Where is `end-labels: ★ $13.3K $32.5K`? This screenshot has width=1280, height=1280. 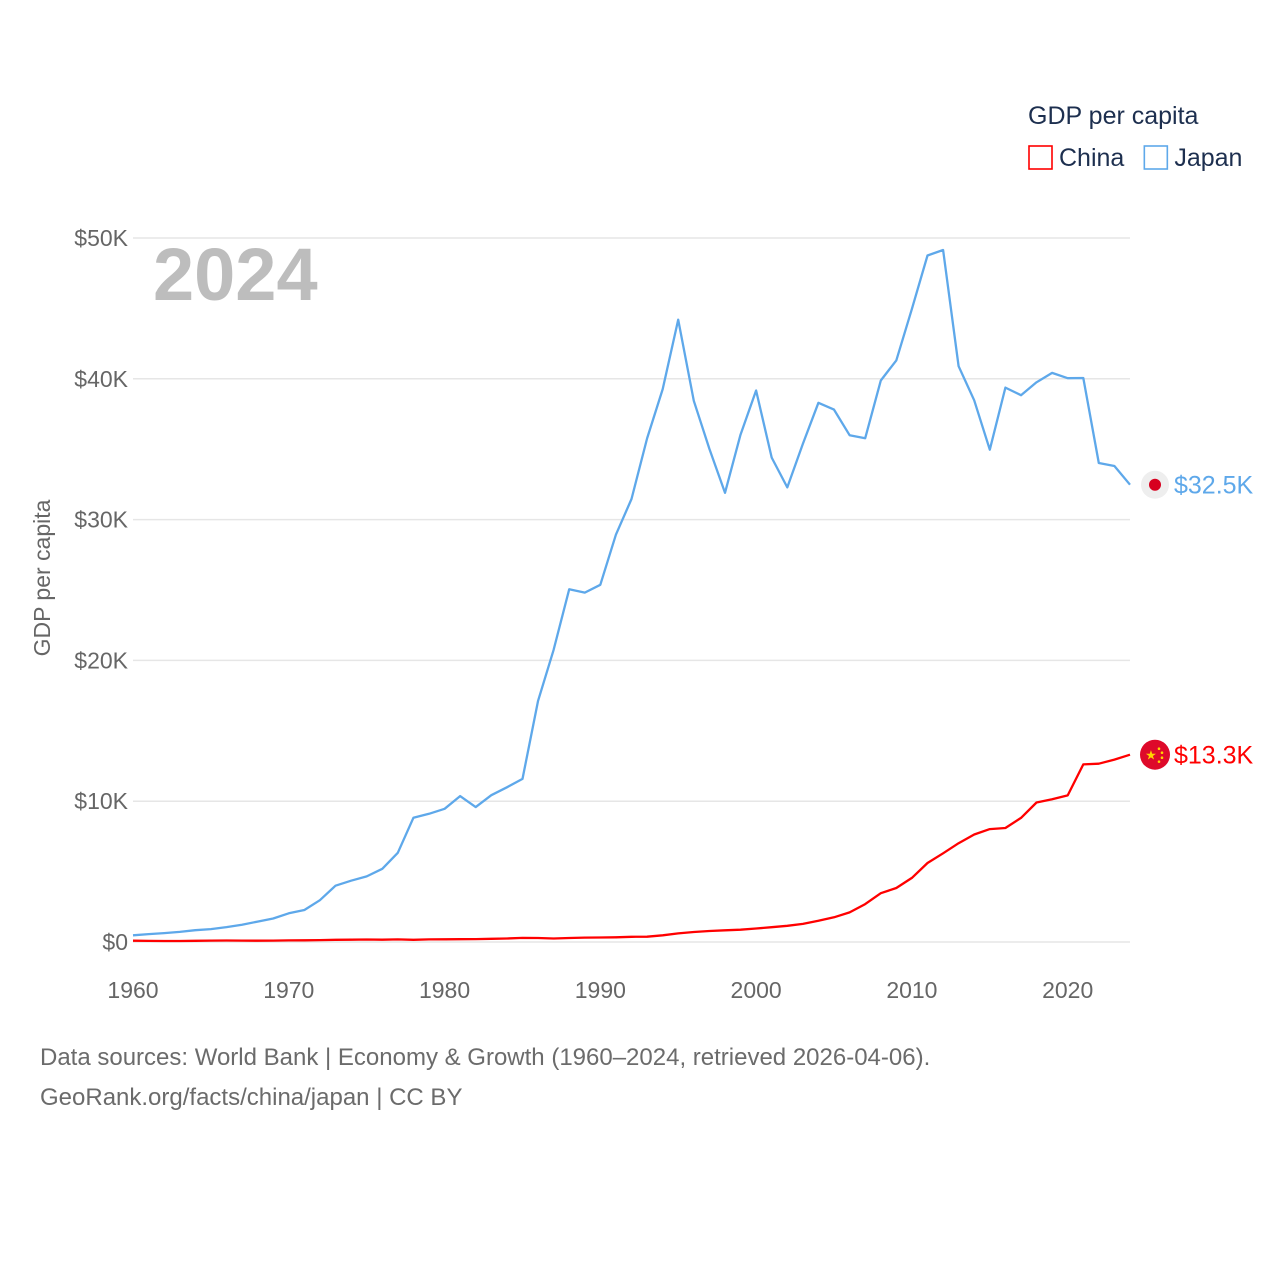 end-labels: ★ $13.3K $32.5K is located at coordinates (1197, 620).